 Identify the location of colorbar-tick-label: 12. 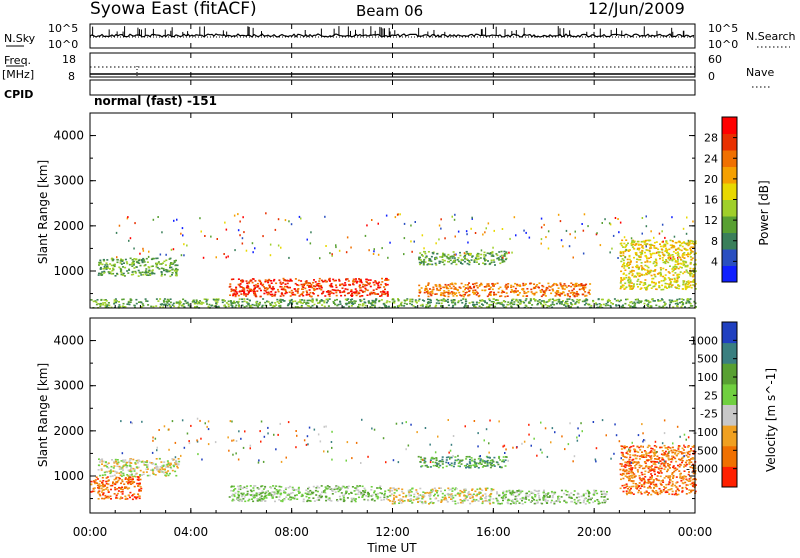
(711, 220).